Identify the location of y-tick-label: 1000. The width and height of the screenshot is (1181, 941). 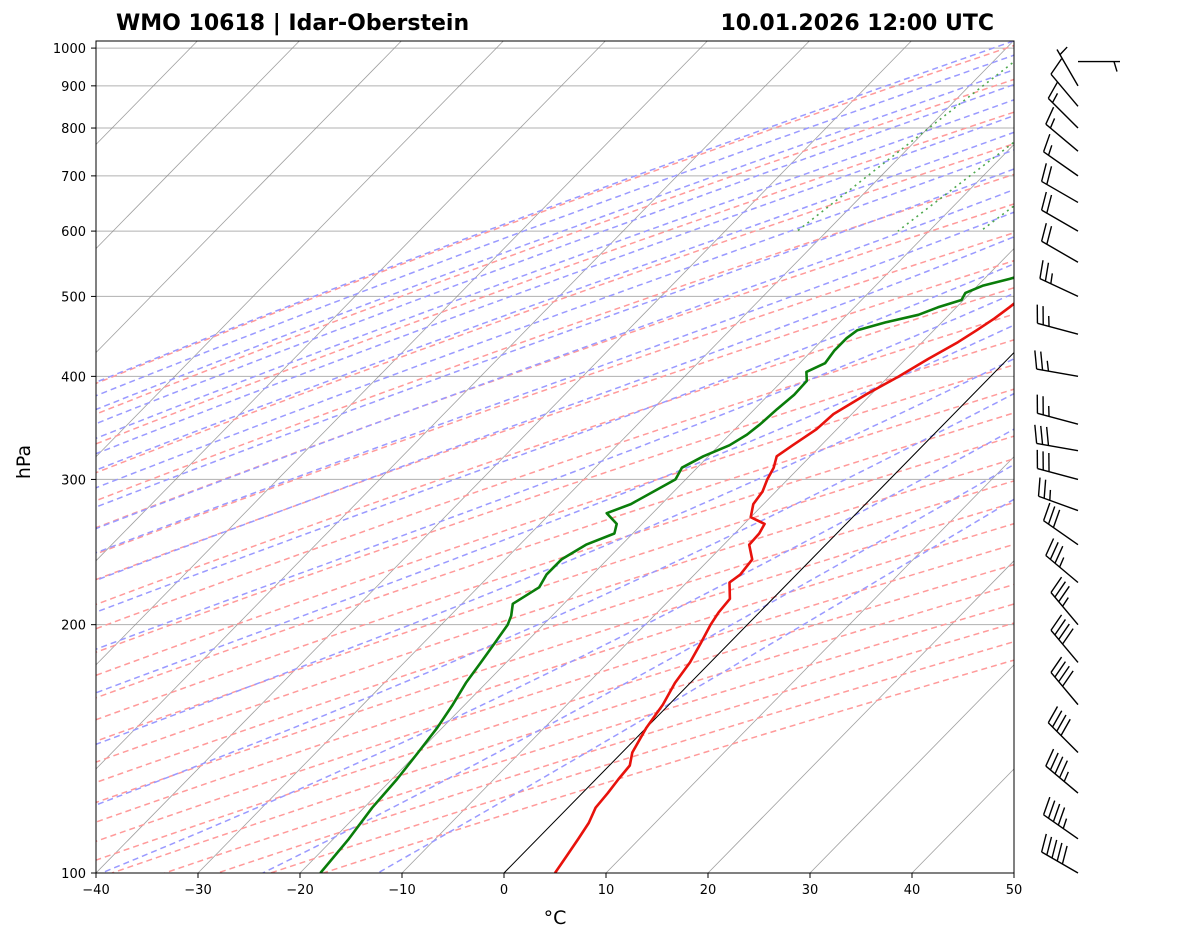
(69, 49).